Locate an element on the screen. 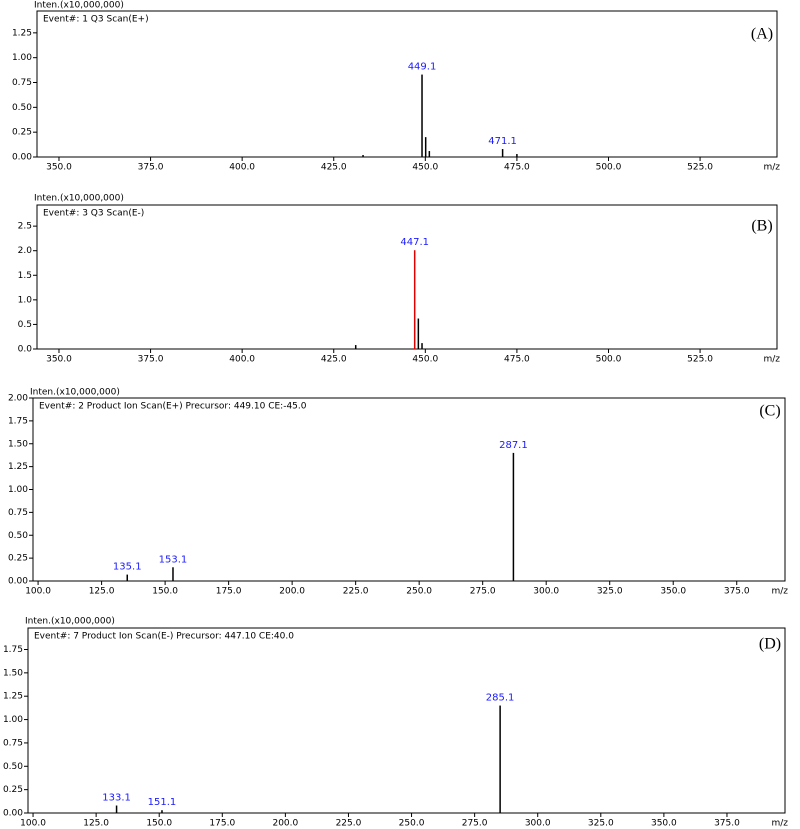 The width and height of the screenshot is (800, 829). y-tick-label: 2.00 is located at coordinates (18, 399).